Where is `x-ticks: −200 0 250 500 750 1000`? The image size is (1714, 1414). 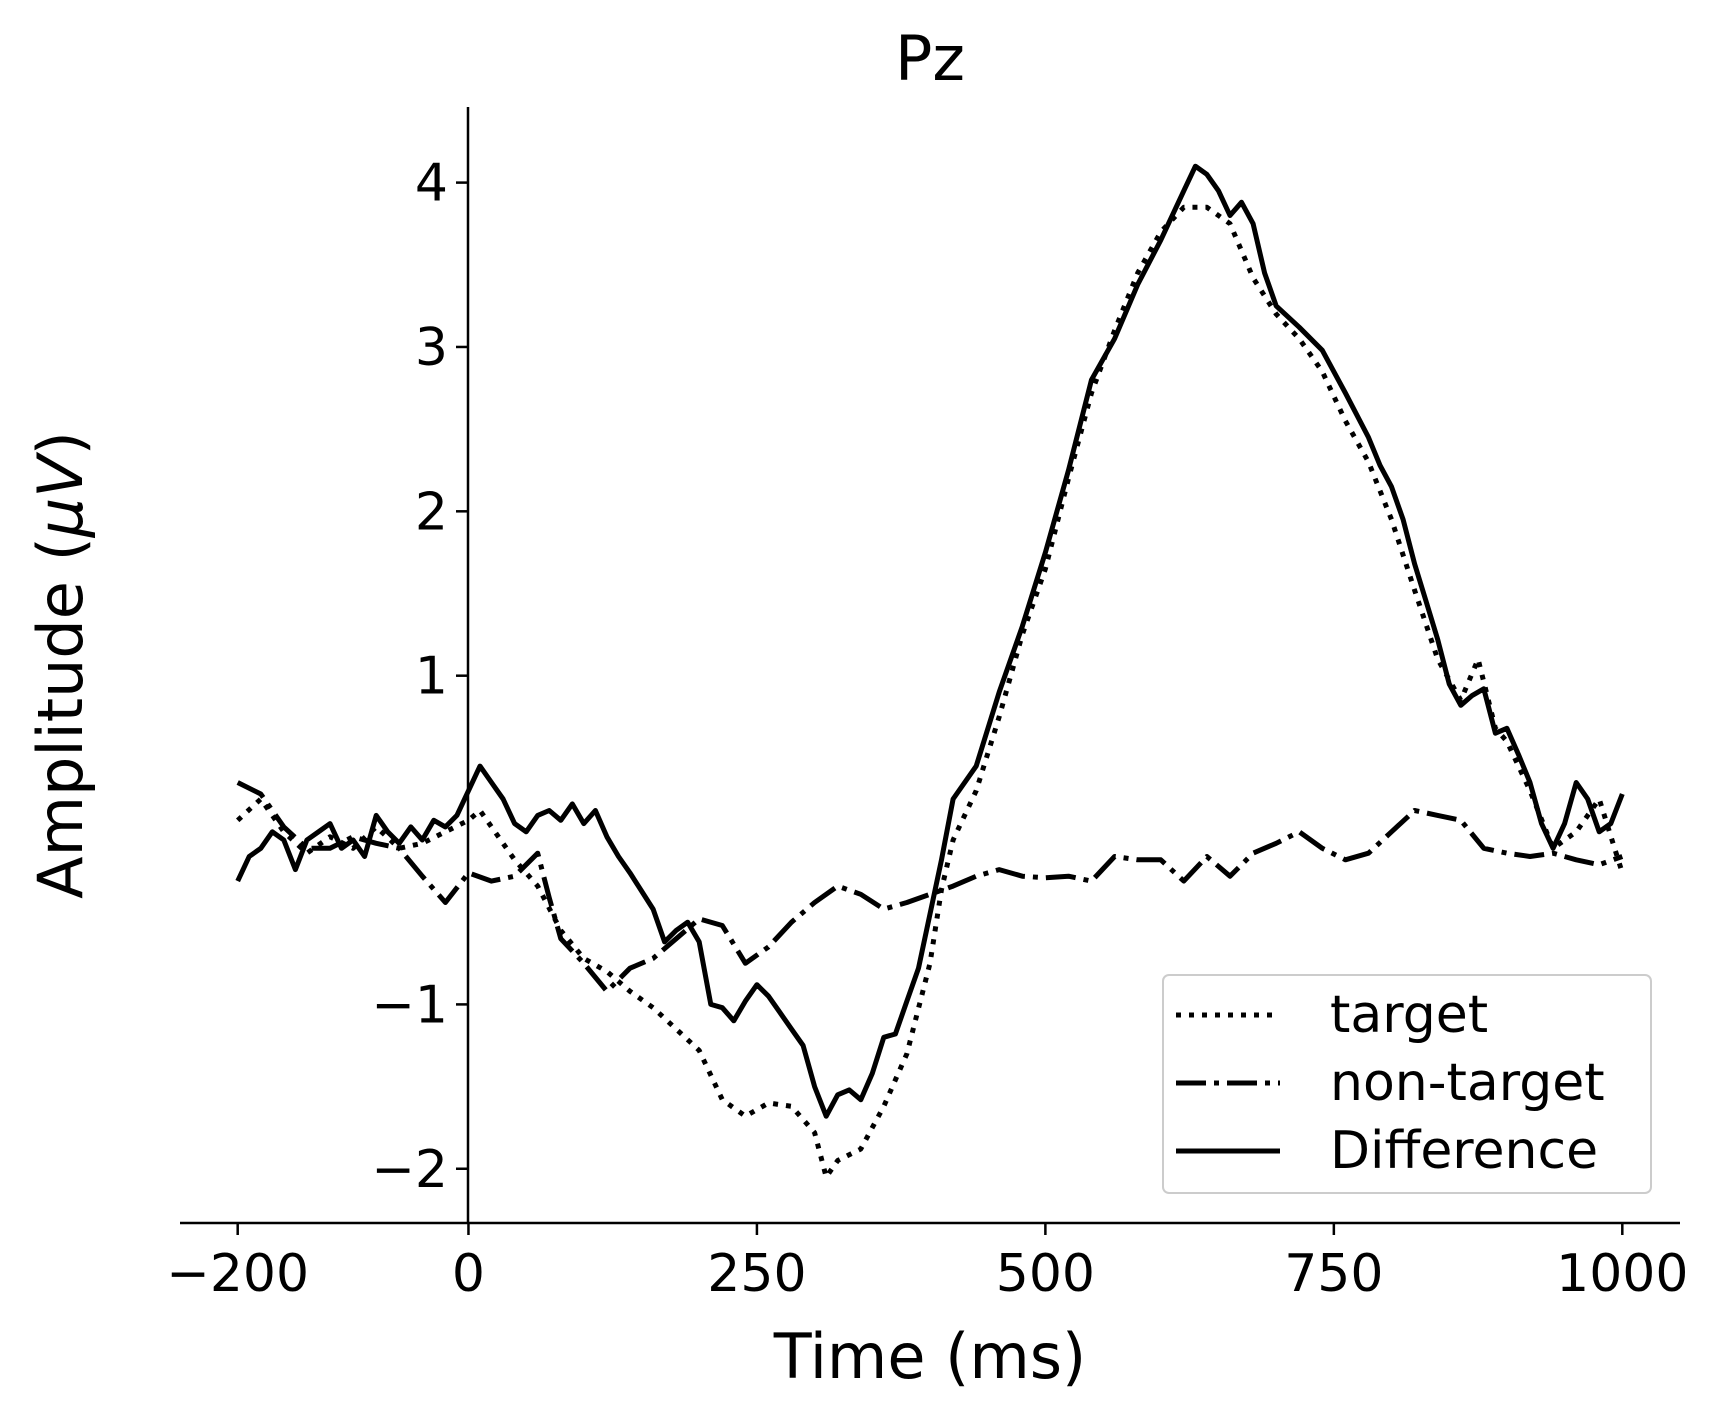
x-ticks: −200 0 250 500 750 1000 is located at coordinates (927, 1263).